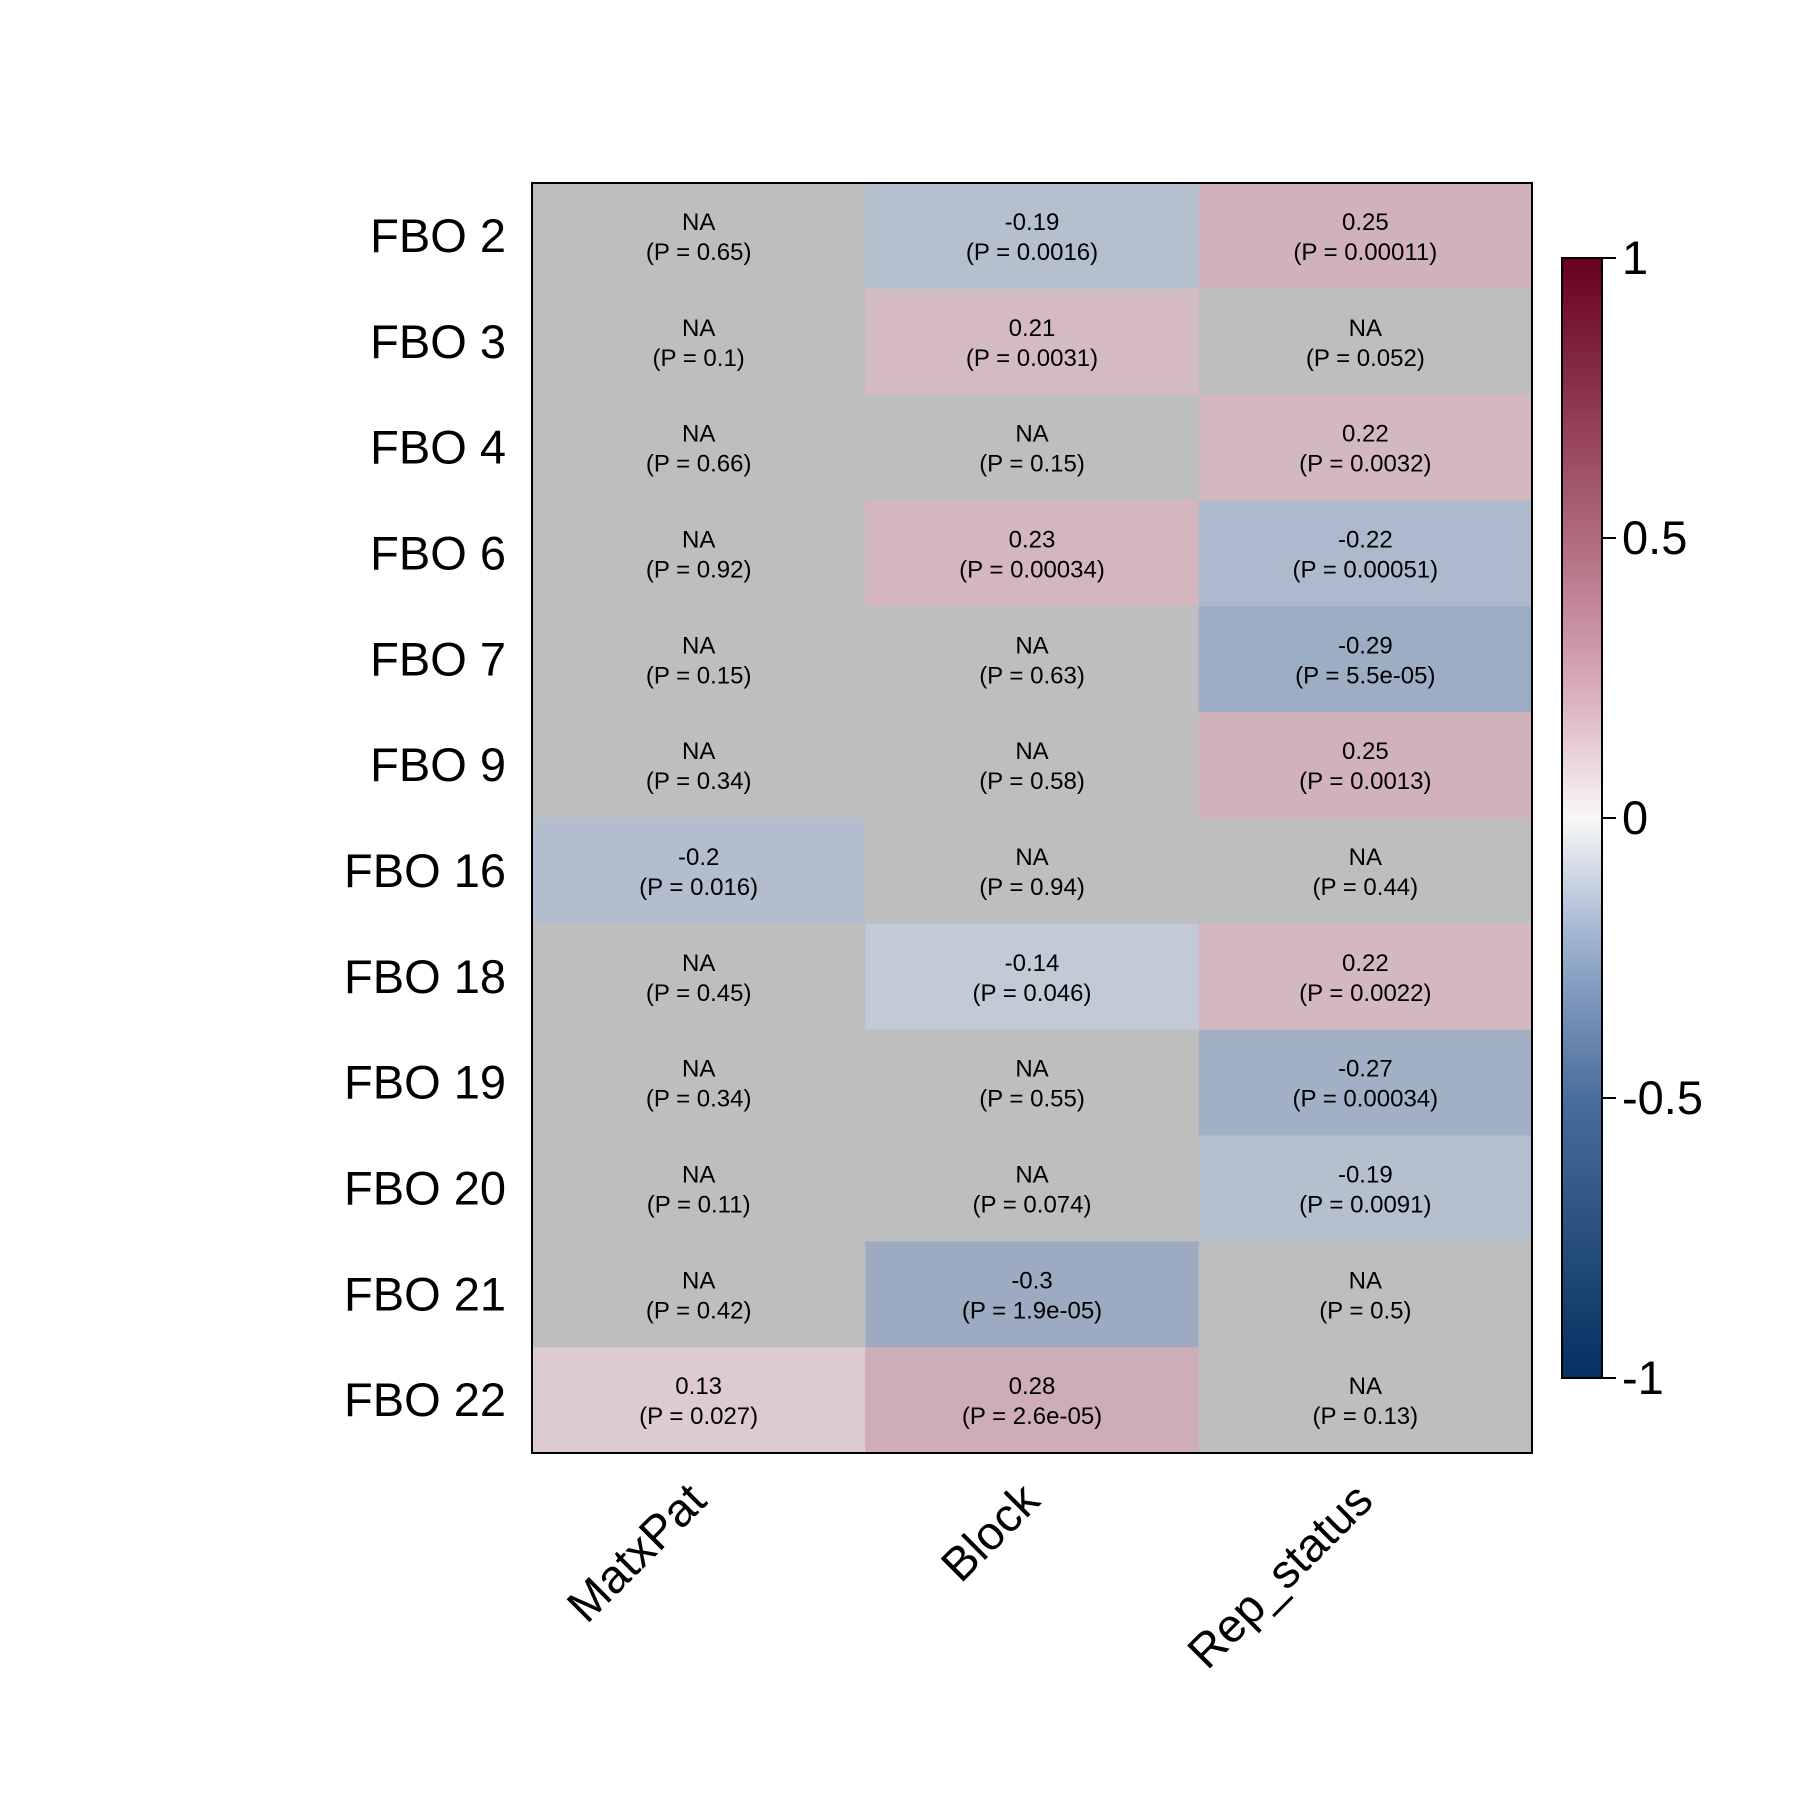 The width and height of the screenshot is (1800, 1800). Describe the element at coordinates (1032, 539) in the screenshot. I see `cell-value-label: 0.23` at that location.